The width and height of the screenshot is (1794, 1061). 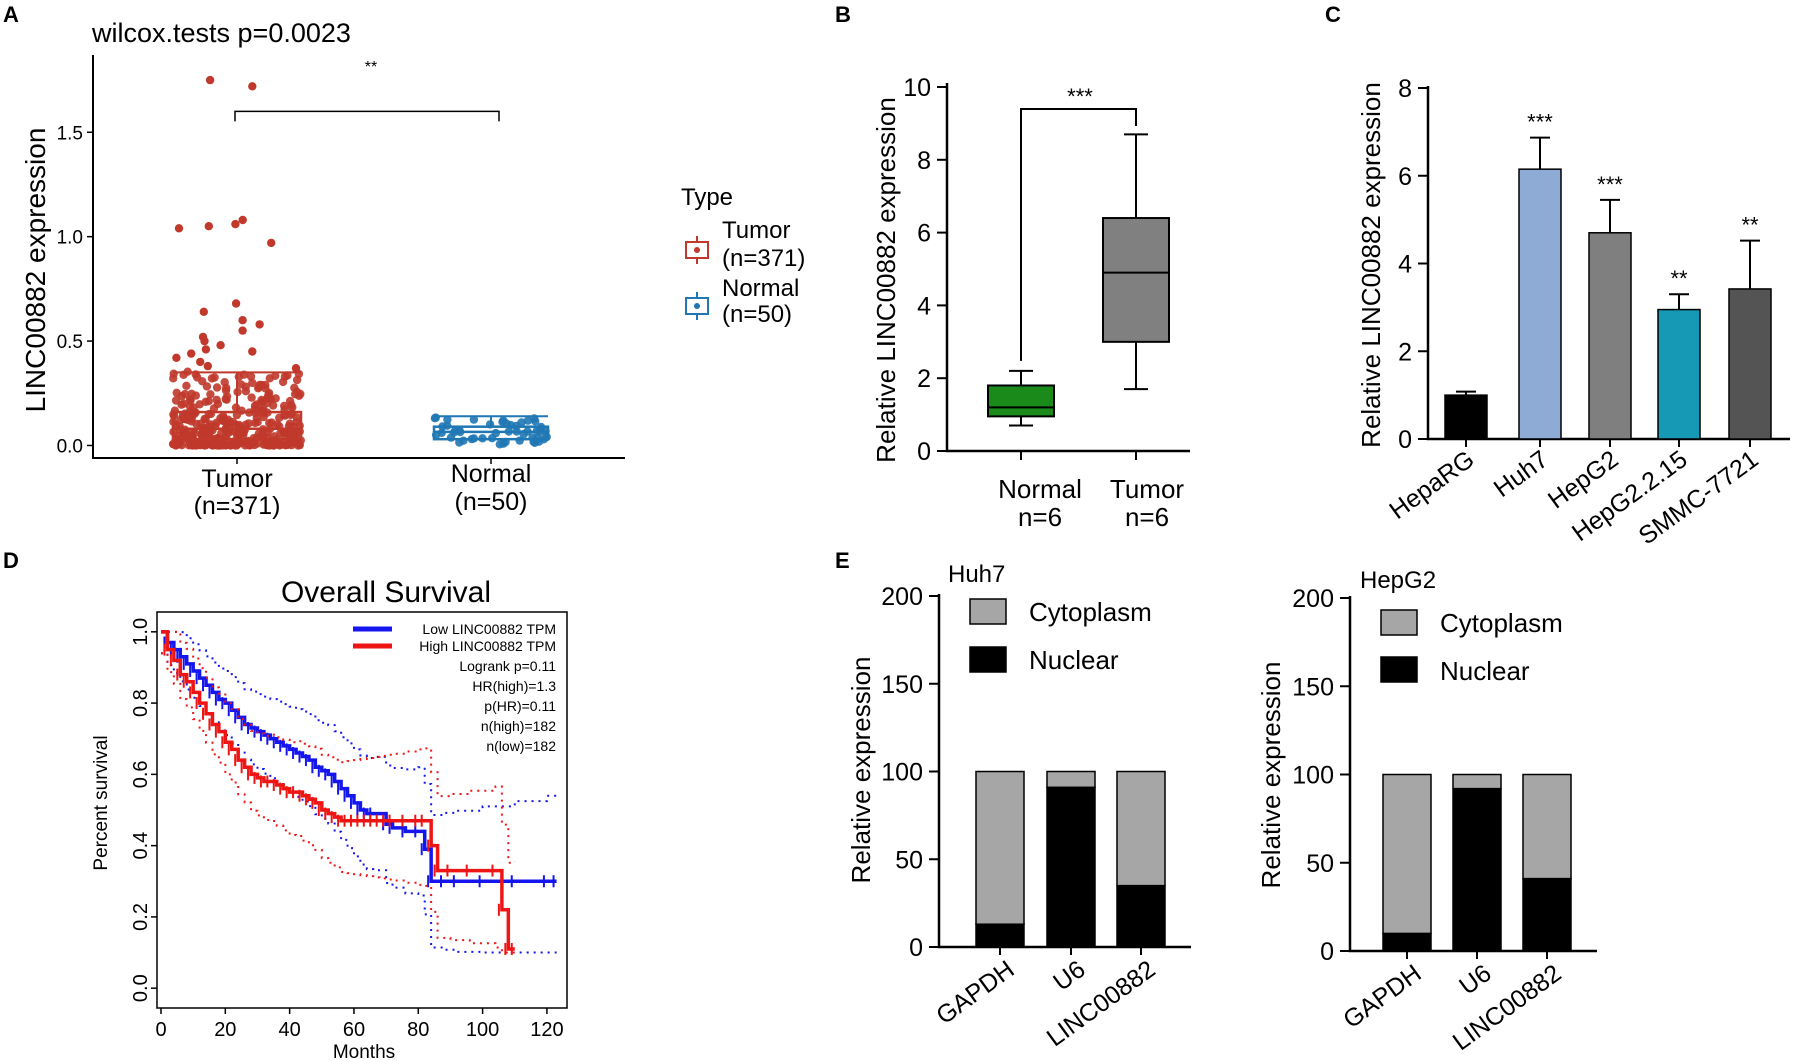 I want to click on panel-e2-ytick-label: 100, so click(x=1313, y=776).